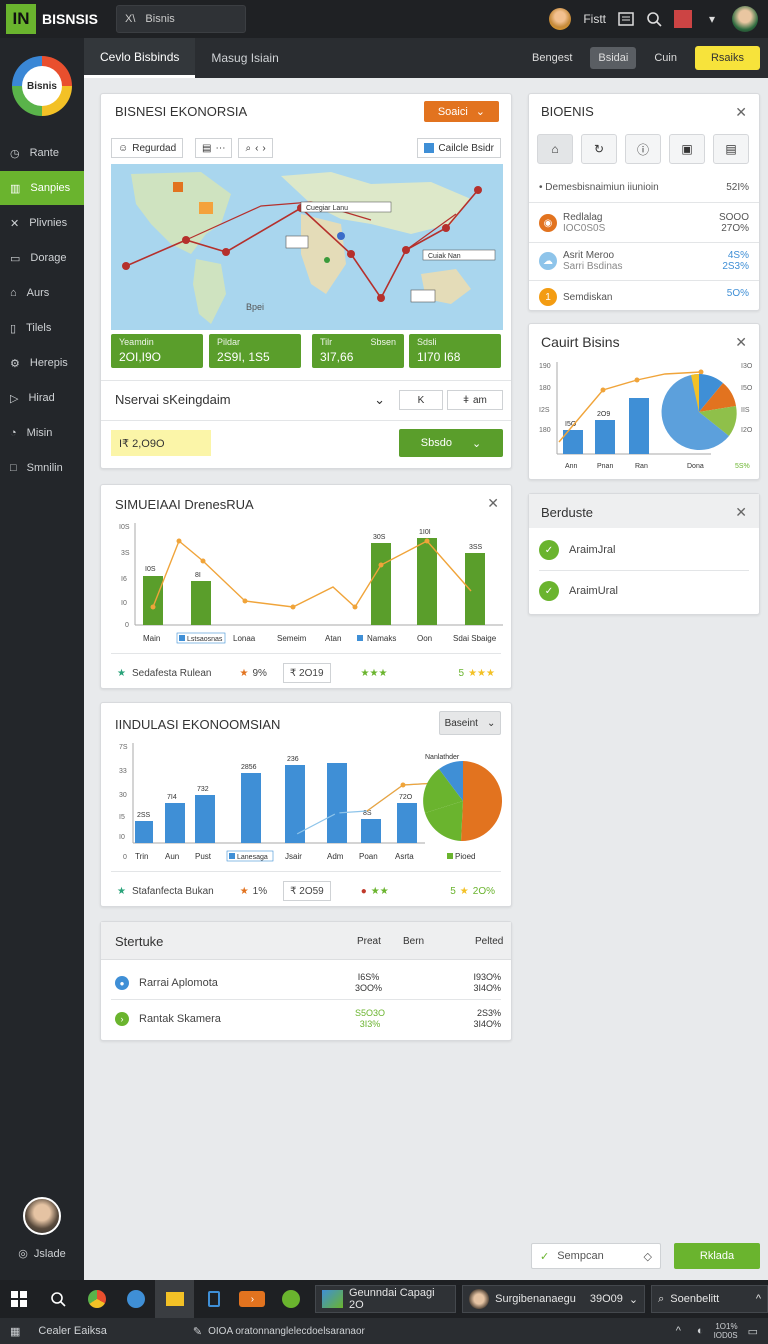 Image resolution: width=768 pixels, height=1344 pixels. Describe the element at coordinates (250, 400) in the screenshot. I see `category-dropdown: Nservai sKeingdaim ⌄` at that location.